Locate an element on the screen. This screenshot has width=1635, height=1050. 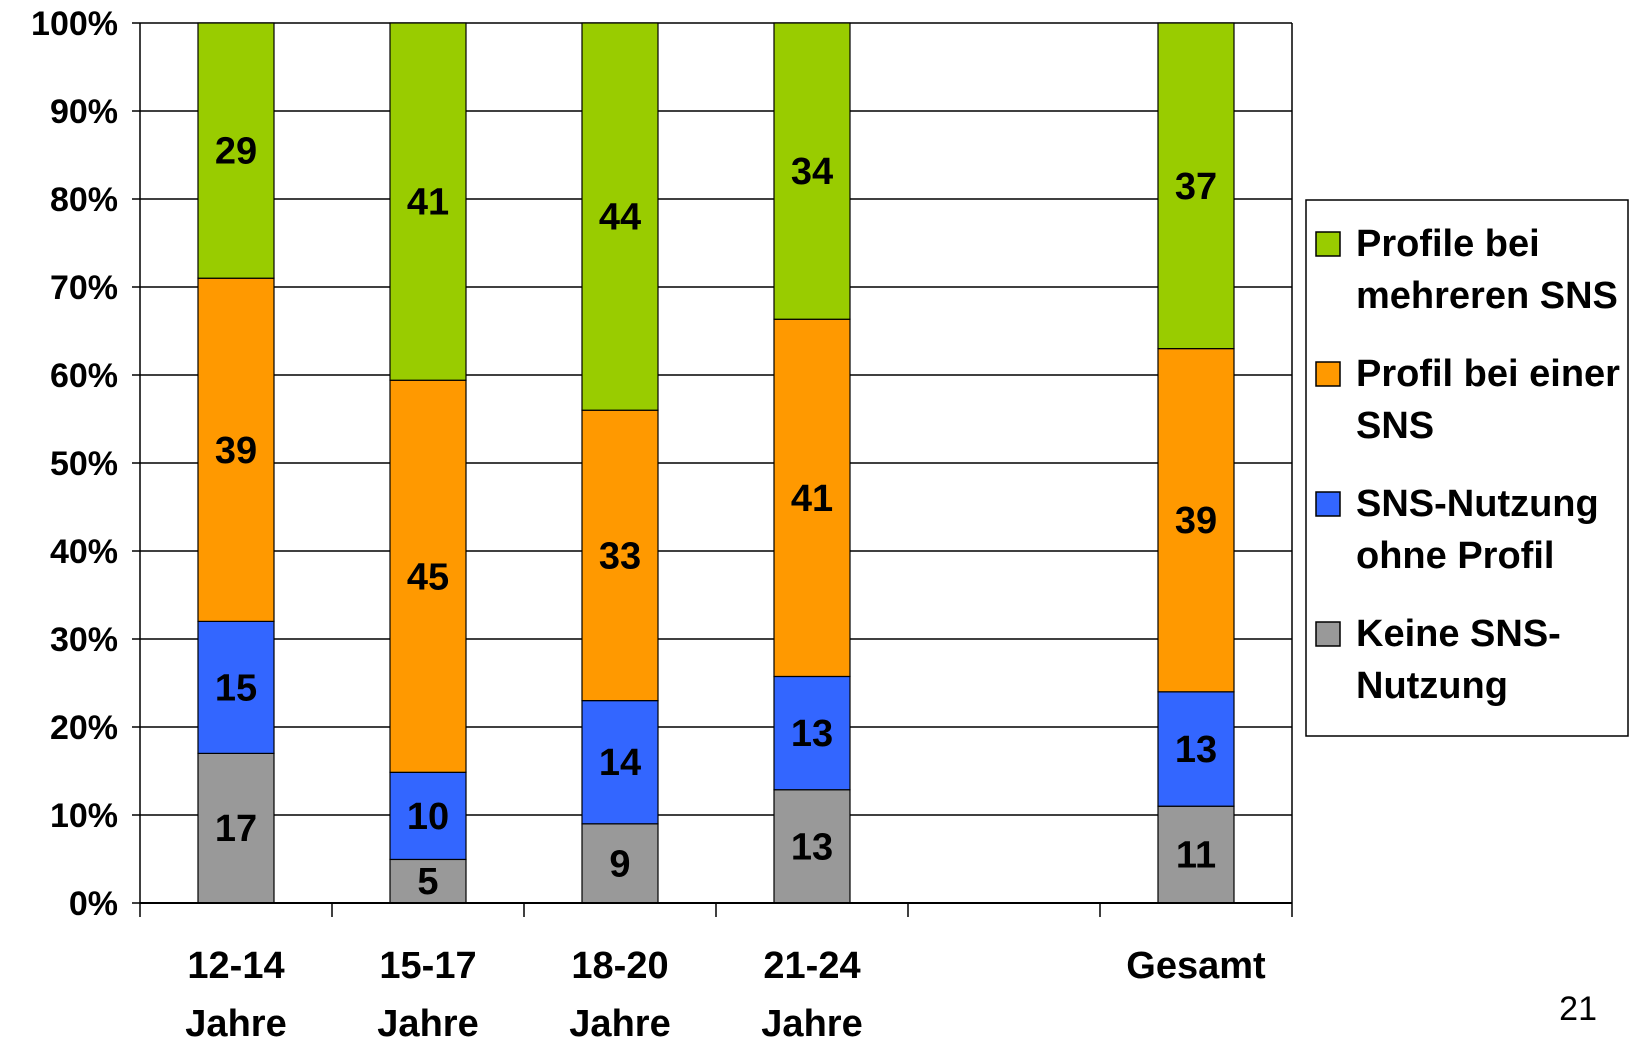
data-label: 9 is located at coordinates (619, 864).